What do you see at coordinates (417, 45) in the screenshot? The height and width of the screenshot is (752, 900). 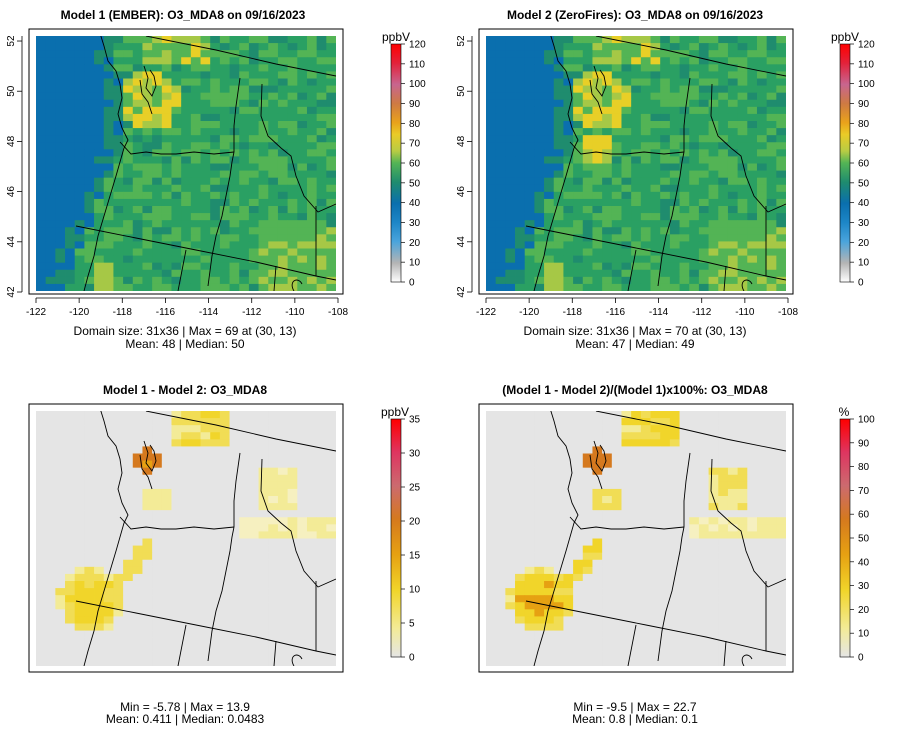 I see `colorbar-tick-label: 120` at bounding box center [417, 45].